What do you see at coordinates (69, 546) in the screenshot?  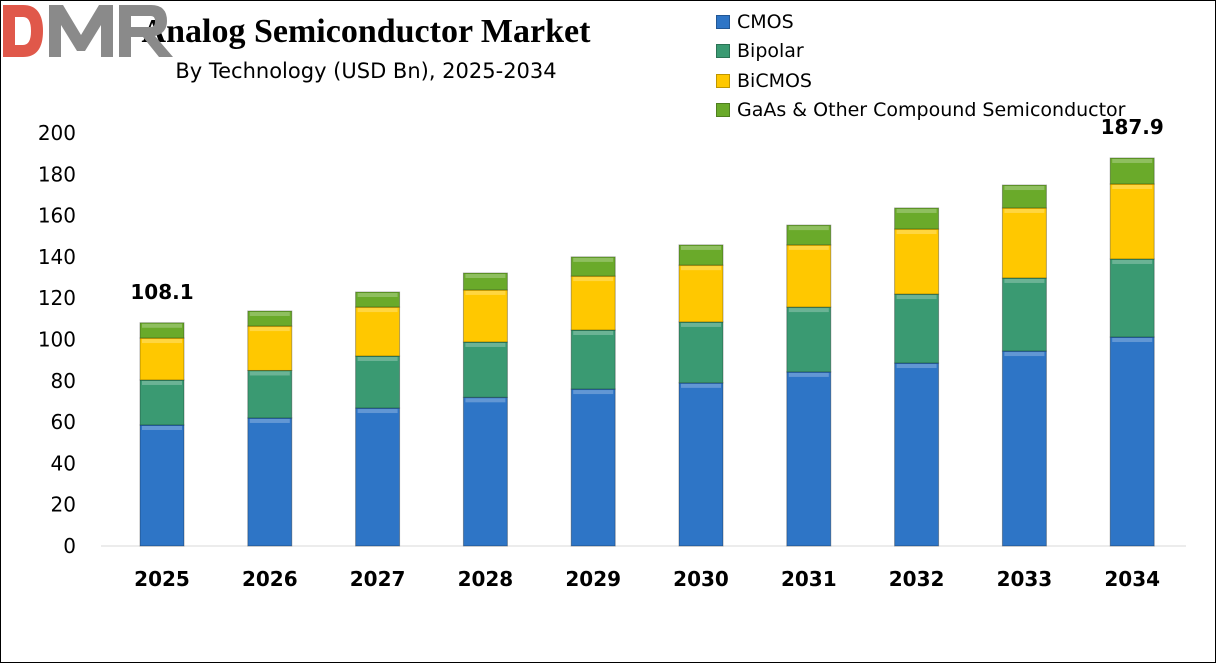 I see `y-tick-label: 0` at bounding box center [69, 546].